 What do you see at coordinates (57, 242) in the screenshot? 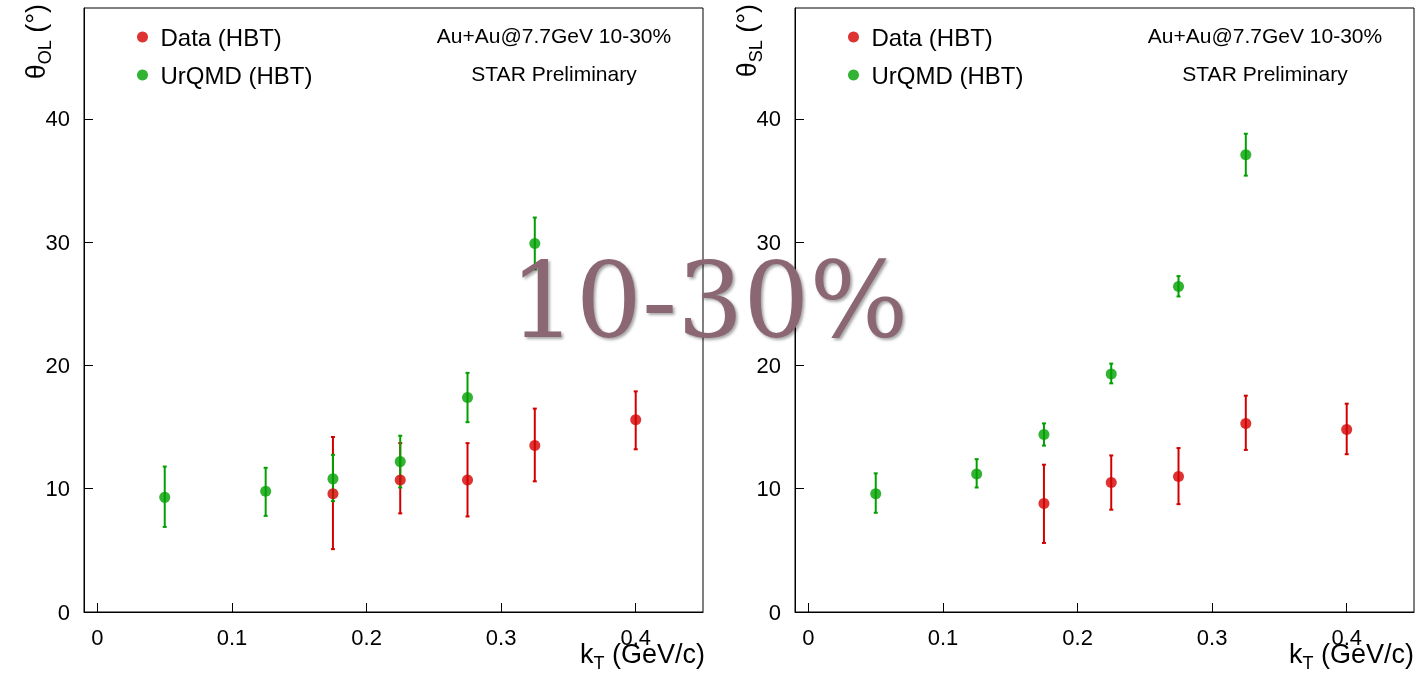
I see `y-tick-label: 30` at bounding box center [57, 242].